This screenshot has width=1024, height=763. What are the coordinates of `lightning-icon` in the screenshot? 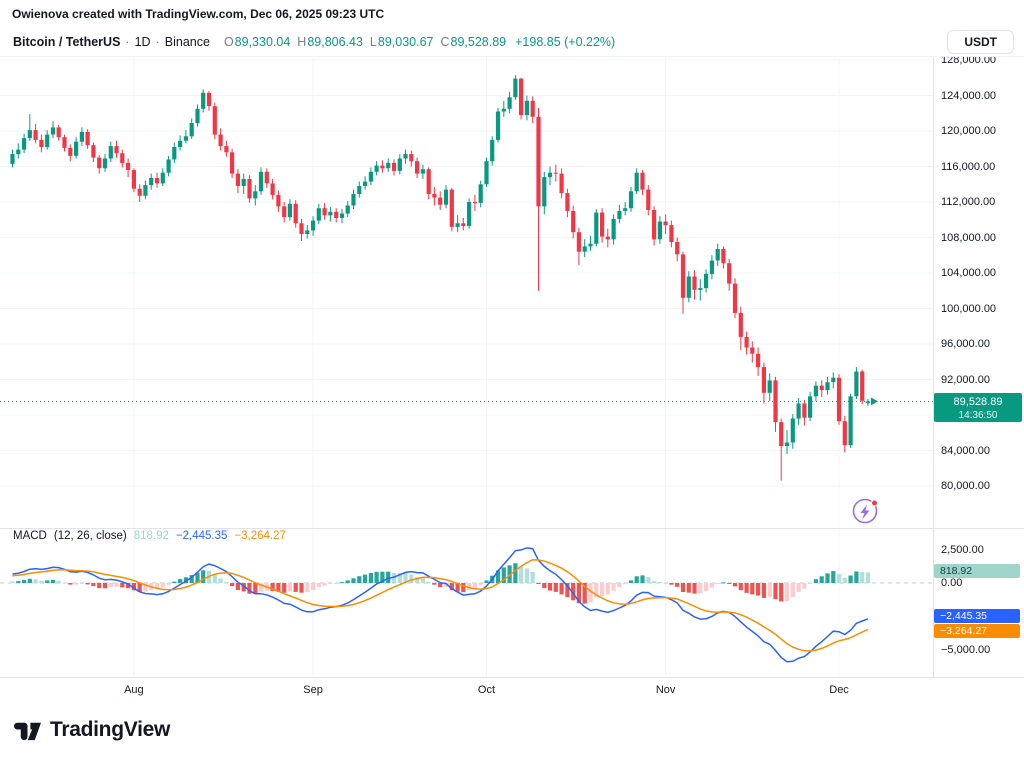 It's located at (865, 511).